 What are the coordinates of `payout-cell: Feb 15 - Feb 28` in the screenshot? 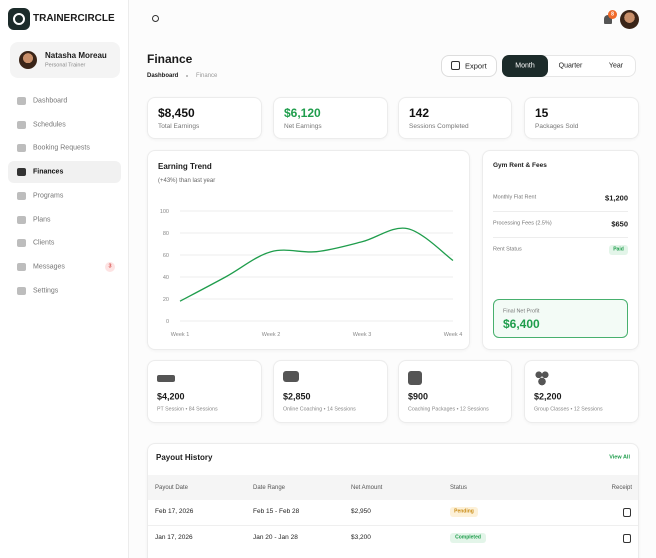 It's located at (276, 511).